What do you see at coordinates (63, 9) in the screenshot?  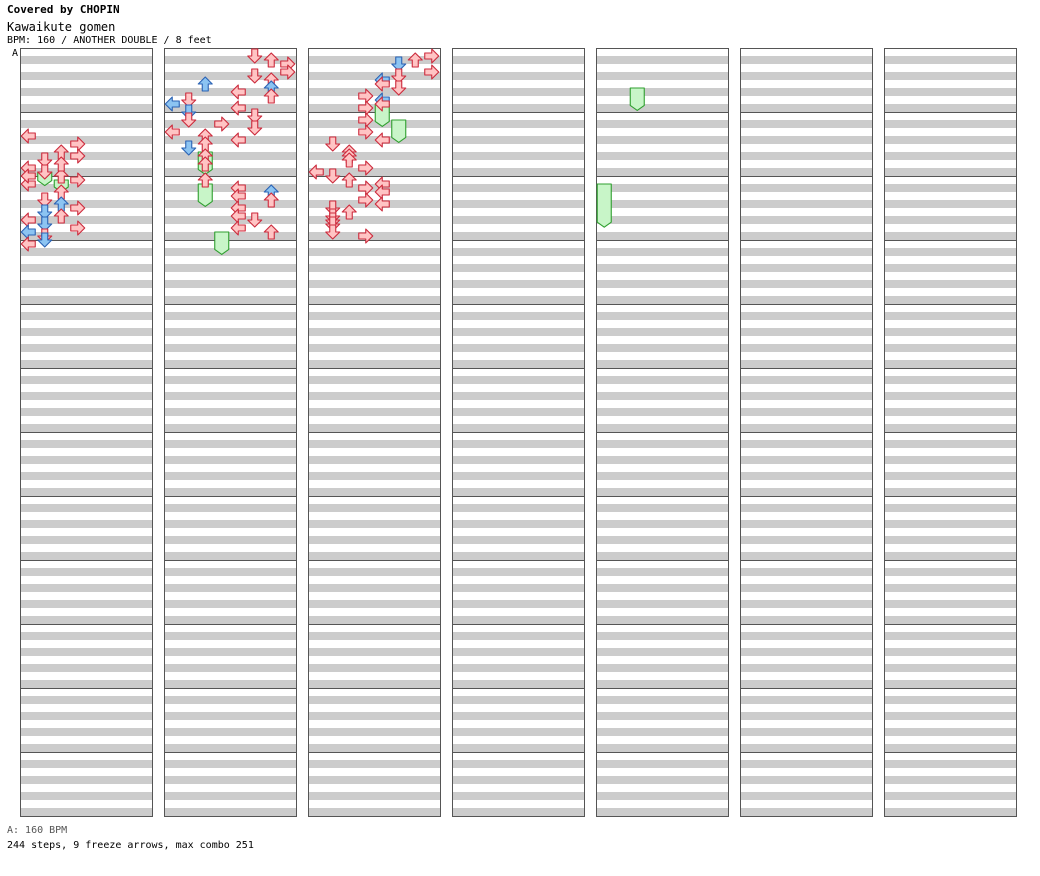 I see `covered-by-label: Covered by CHOPIN` at bounding box center [63, 9].